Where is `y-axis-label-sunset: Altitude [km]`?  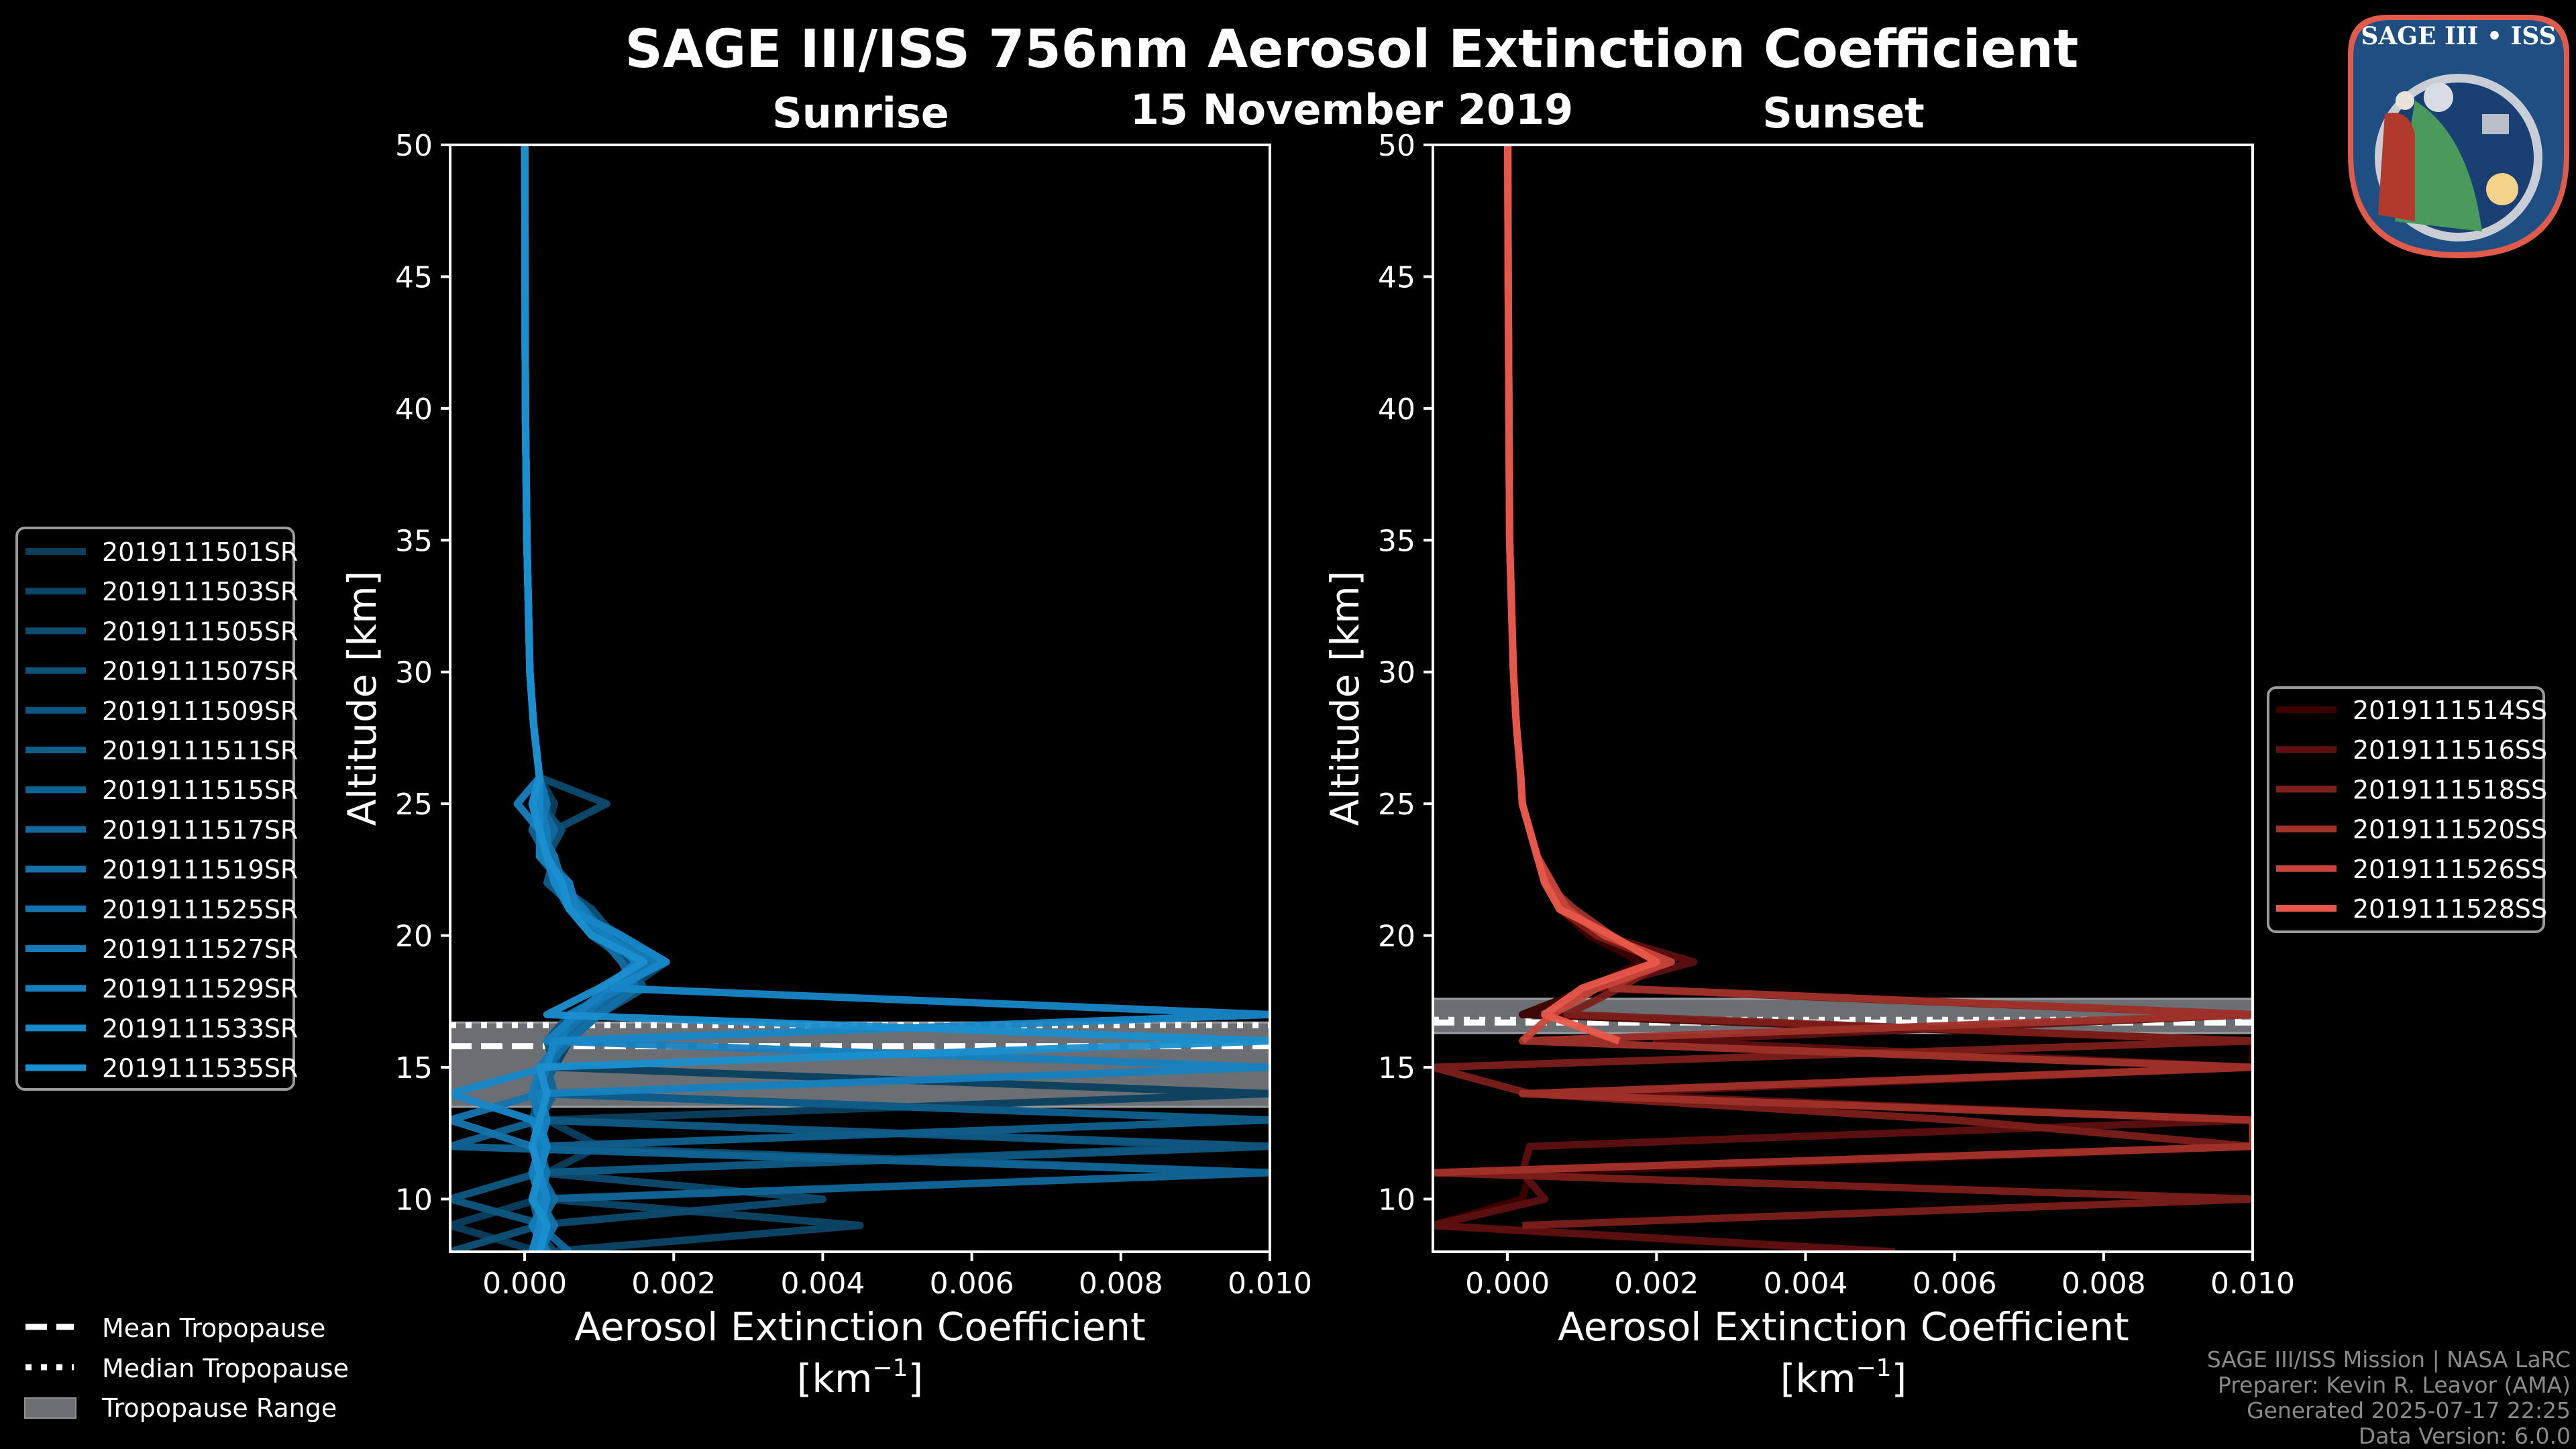
y-axis-label-sunset: Altitude [km] is located at coordinates (1345, 698).